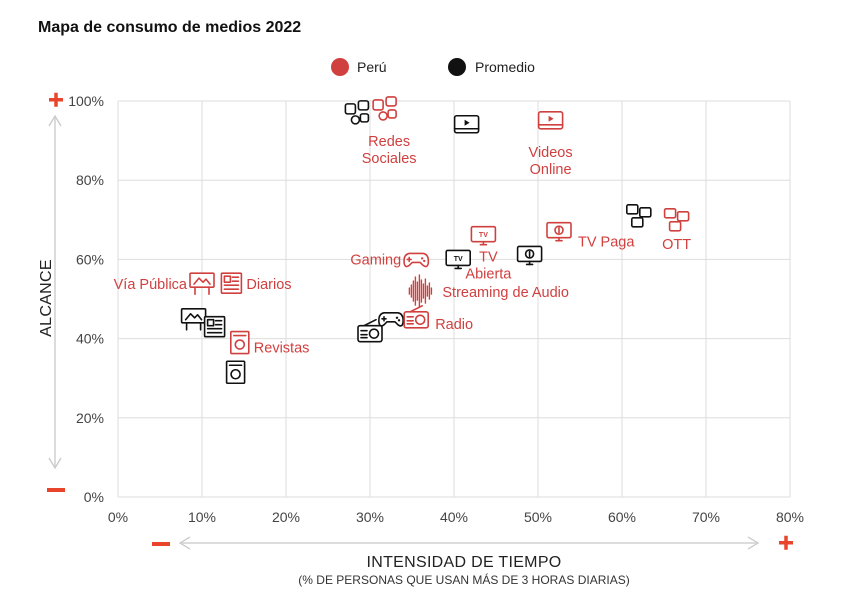 Image resolution: width=854 pixels, height=605 pixels. I want to click on x-tick-label: 70%, so click(706, 517).